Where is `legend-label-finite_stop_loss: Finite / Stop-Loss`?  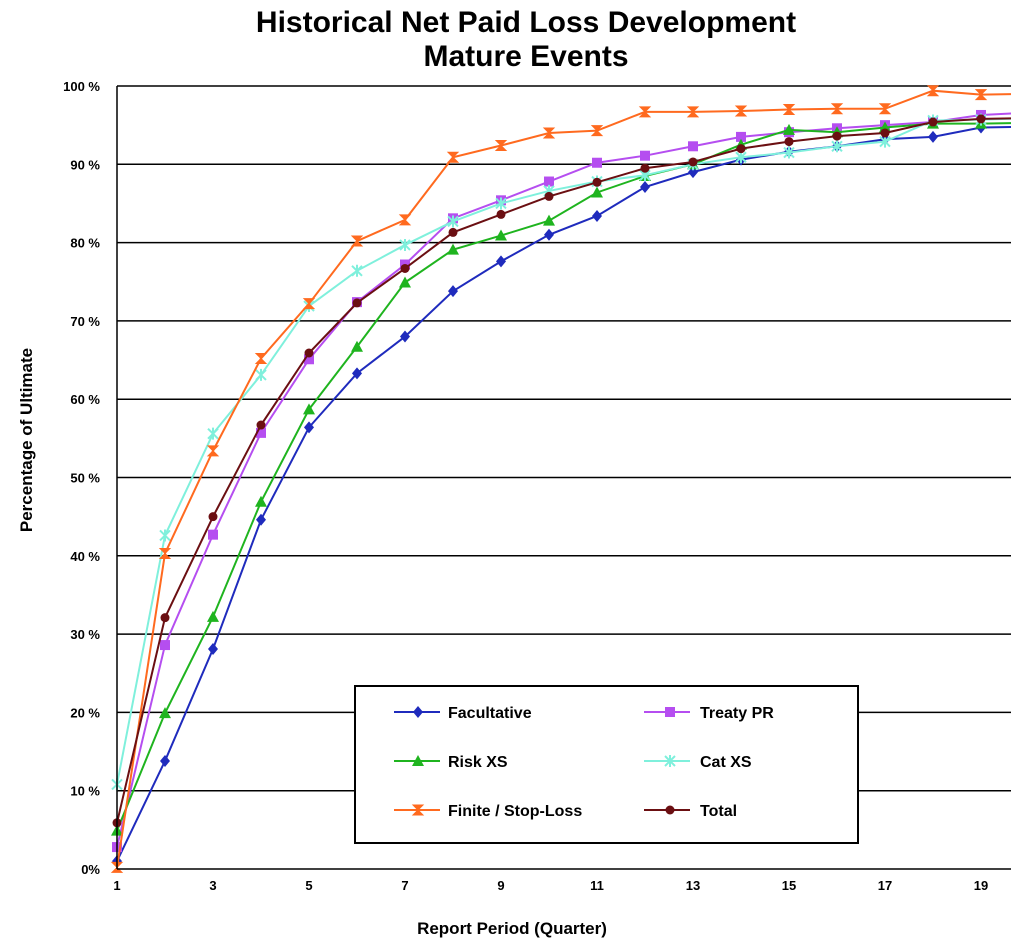
legend-label-finite_stop_loss: Finite / Stop-Loss is located at coordinates (515, 811).